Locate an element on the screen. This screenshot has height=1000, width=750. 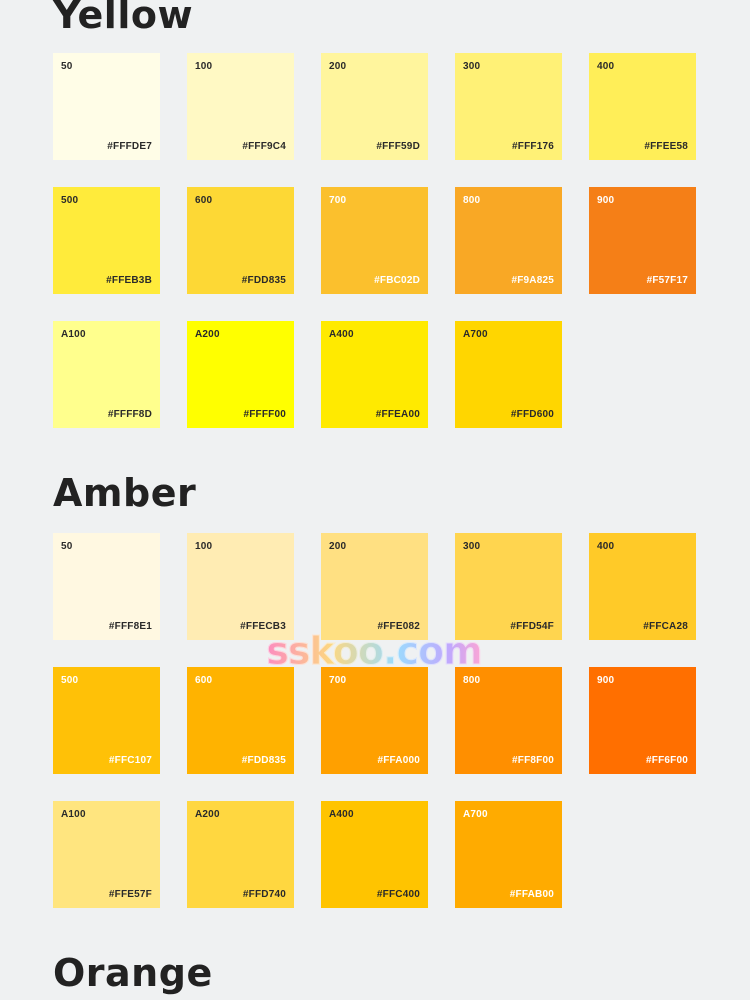
color-swatch: 200 #FFF59D is located at coordinates (374, 106).